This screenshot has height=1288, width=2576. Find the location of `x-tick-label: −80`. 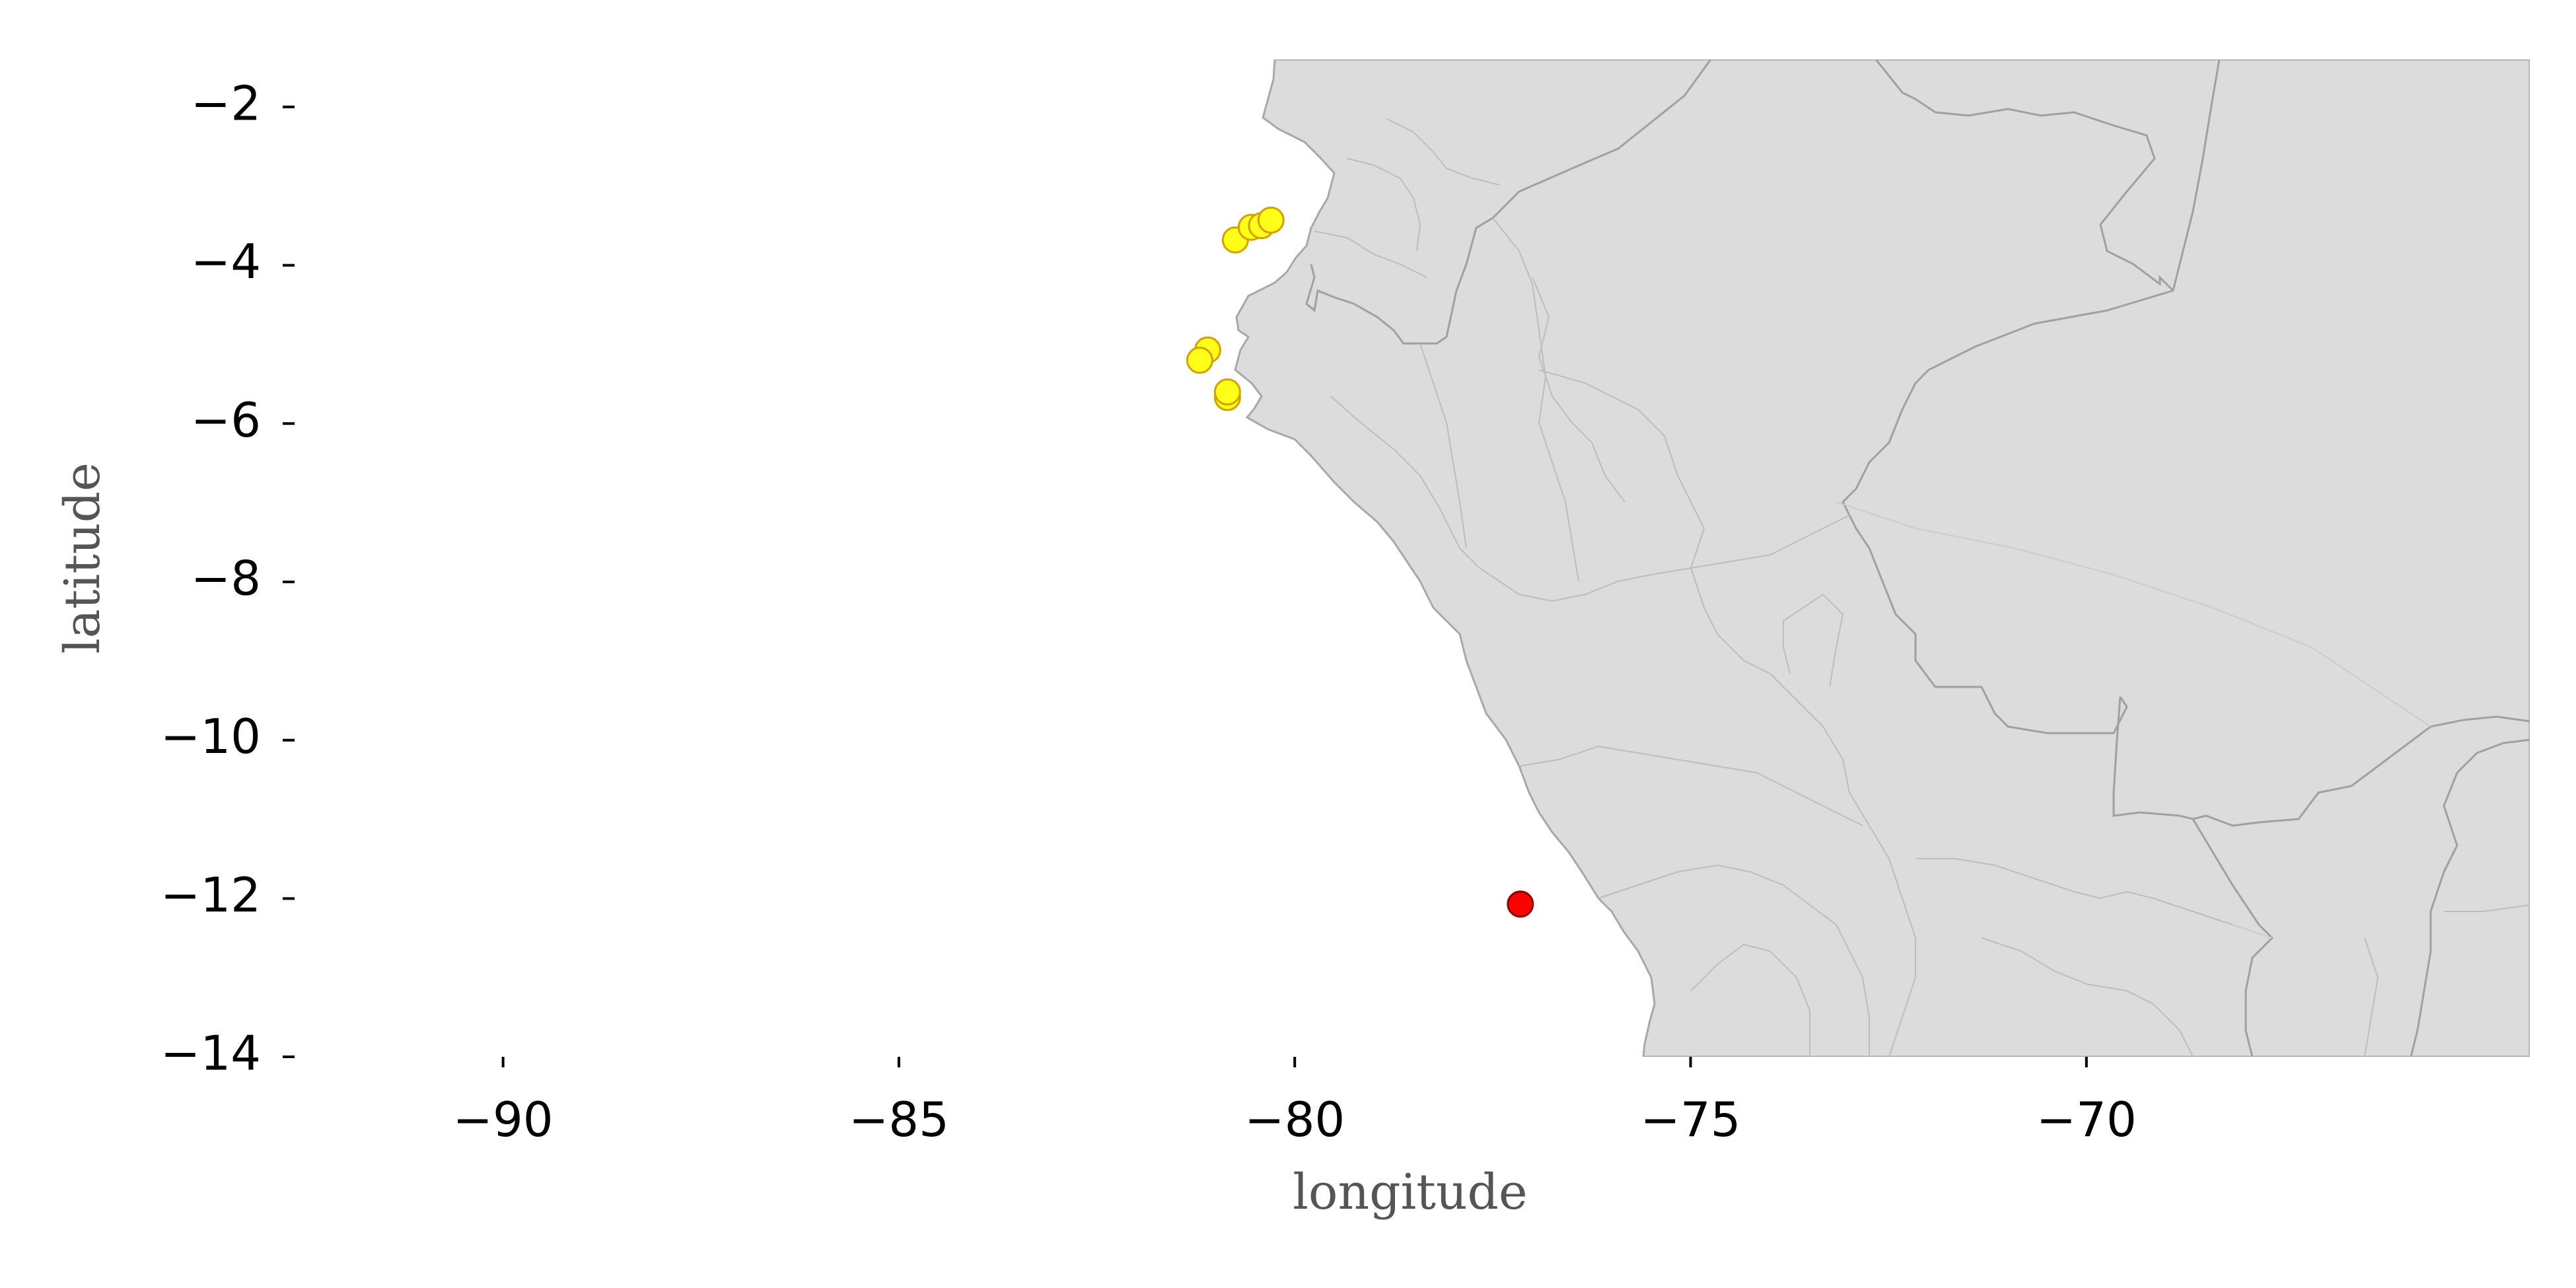

x-tick-label: −80 is located at coordinates (1295, 1119).